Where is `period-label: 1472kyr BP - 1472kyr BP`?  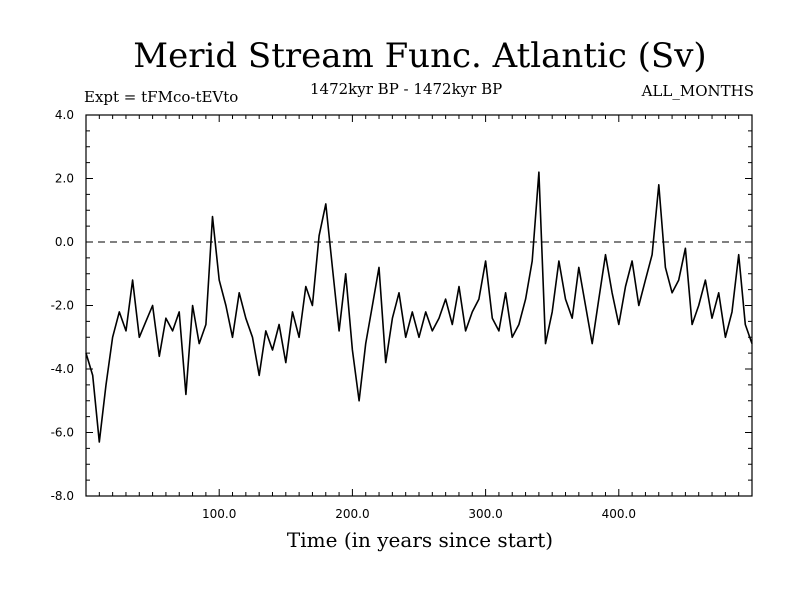 period-label: 1472kyr BP - 1472kyr BP is located at coordinates (406, 89).